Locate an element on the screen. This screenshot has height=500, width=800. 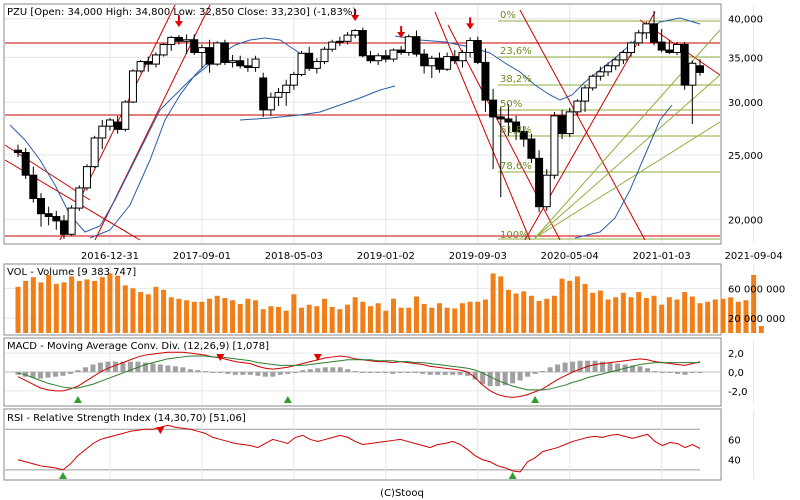
fibonacci-labels: 0% 23,6% 38,2% 50% 61,8% 78,6% 100% is located at coordinates (516, 125).